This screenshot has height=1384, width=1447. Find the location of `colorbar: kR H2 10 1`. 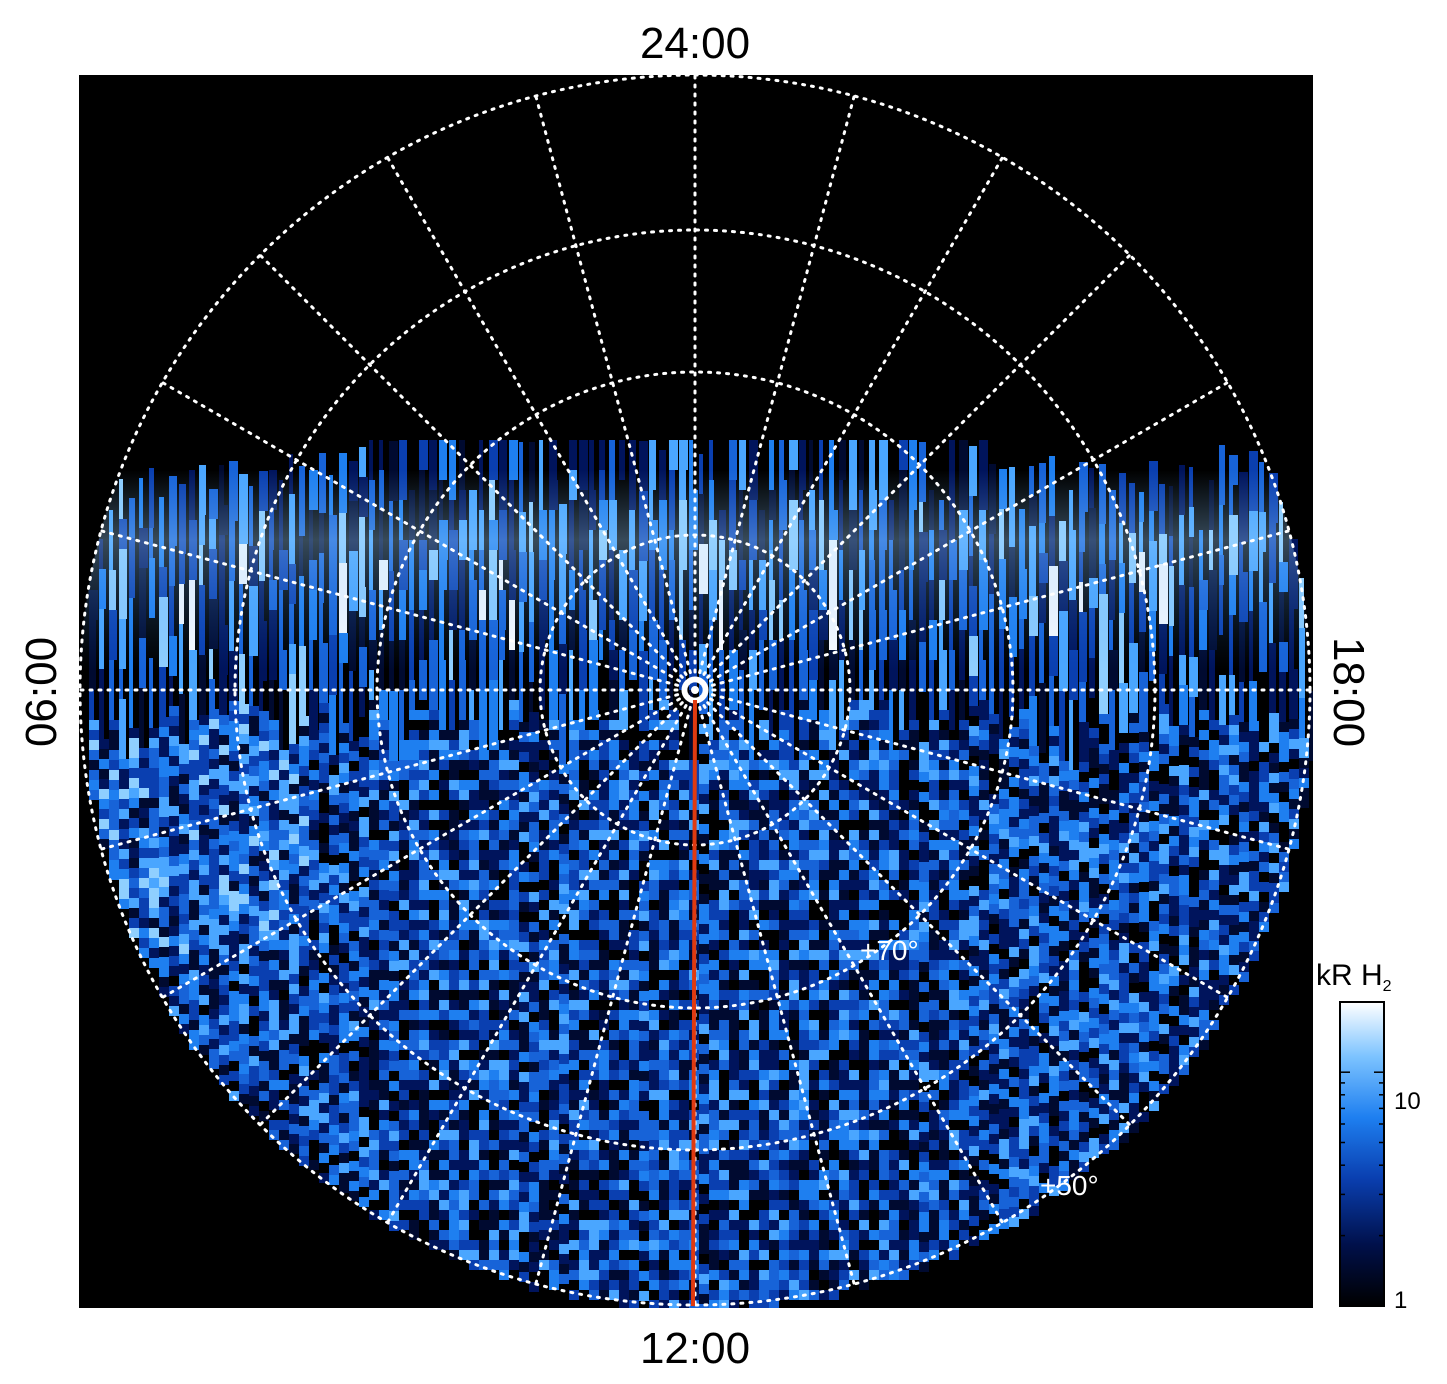

colorbar: kR H2 10 1 is located at coordinates (1368, 1136).